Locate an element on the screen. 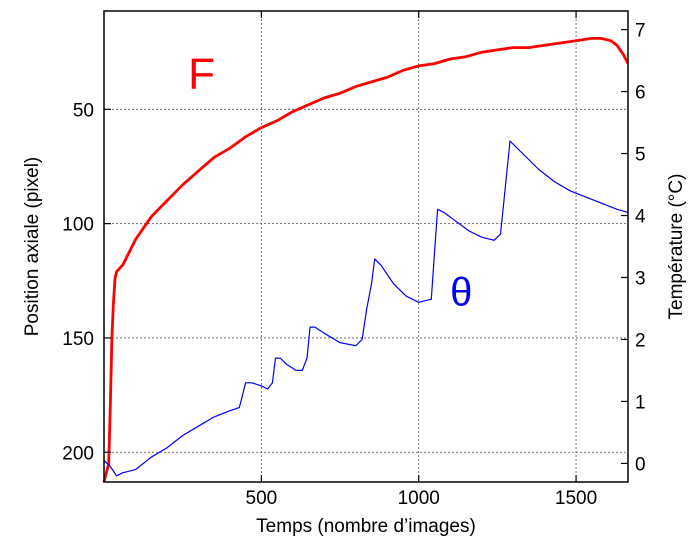  series-label-F: F is located at coordinates (201, 74).